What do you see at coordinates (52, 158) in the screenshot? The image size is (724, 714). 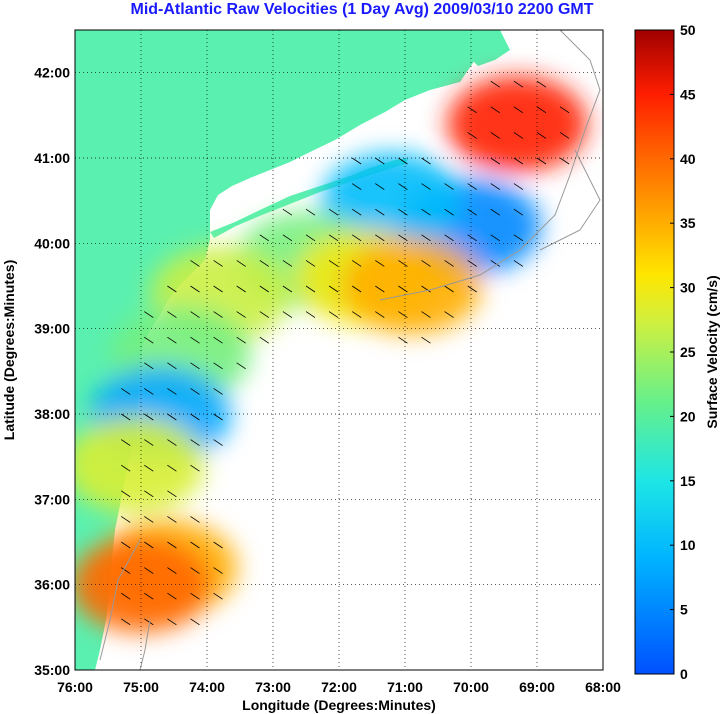 I see `y-tick-label: 41:00` at bounding box center [52, 158].